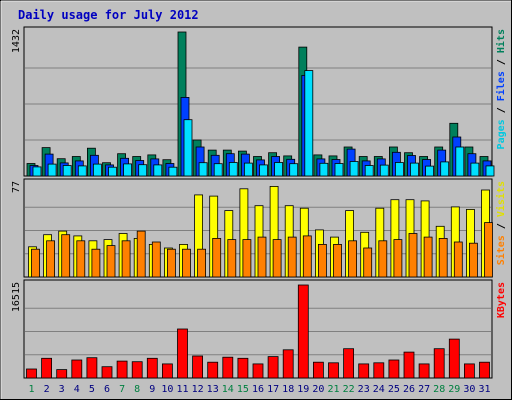  Describe the element at coordinates (501, 199) in the screenshot. I see `legend-item: Visits` at that location.